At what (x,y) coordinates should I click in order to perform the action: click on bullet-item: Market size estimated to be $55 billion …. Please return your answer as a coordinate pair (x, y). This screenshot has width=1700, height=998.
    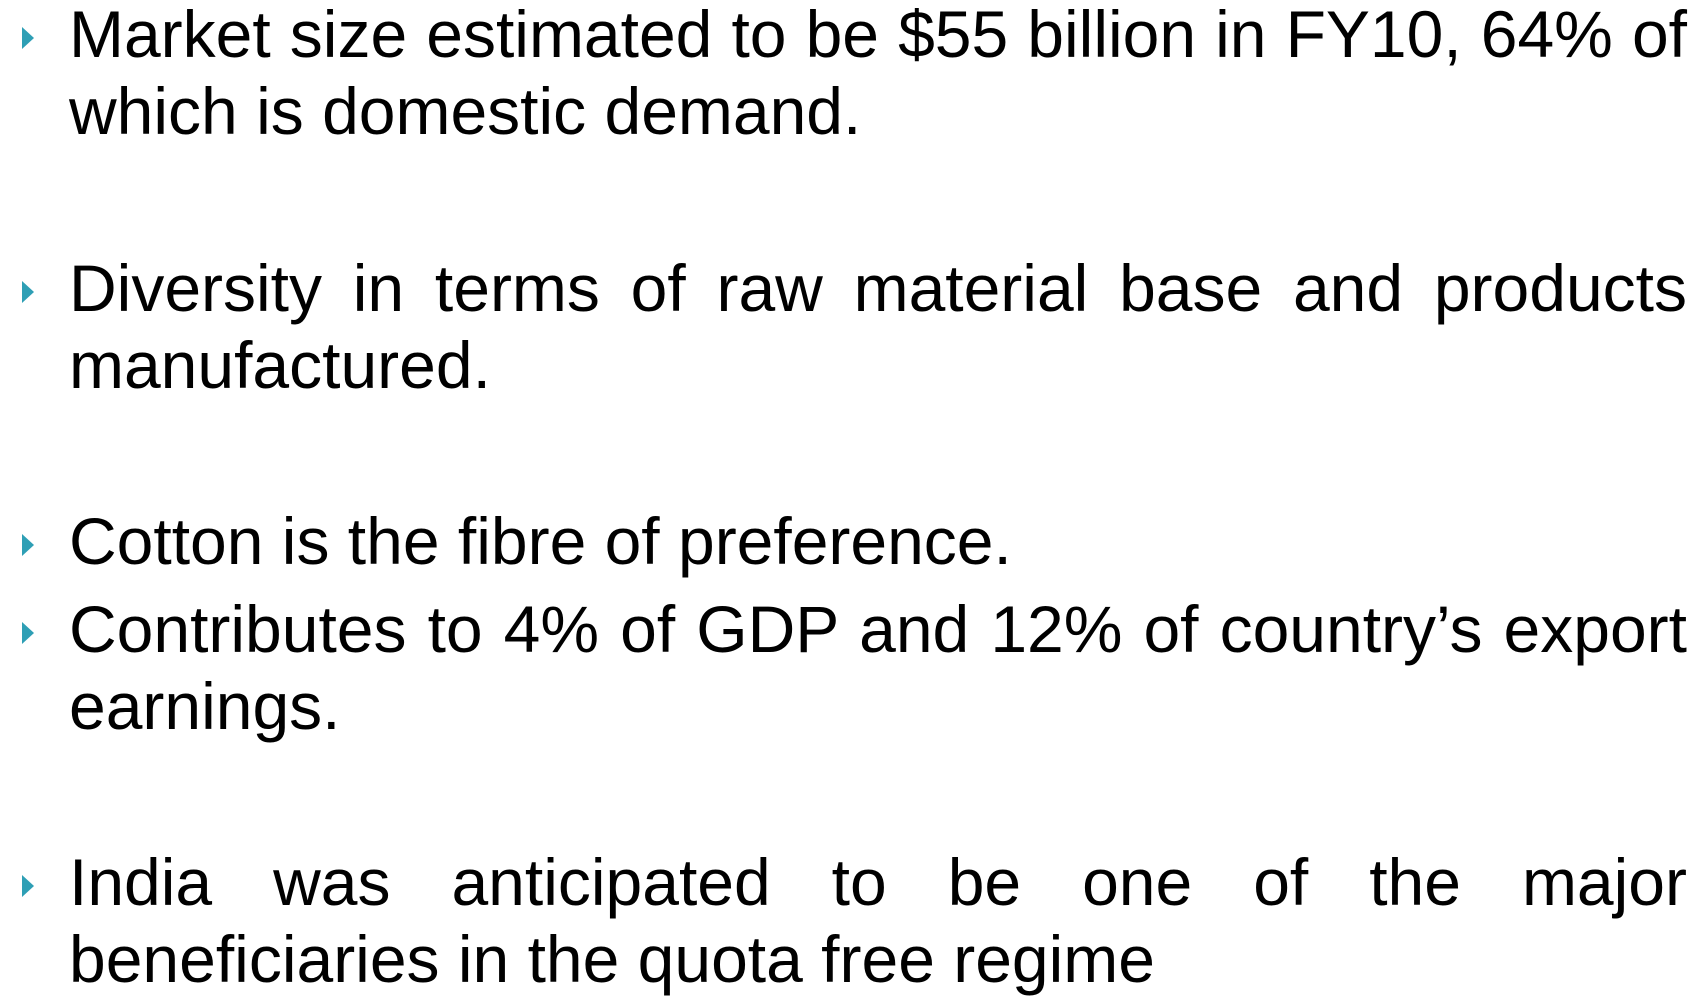
    Looking at the image, I should click on (854, 75).